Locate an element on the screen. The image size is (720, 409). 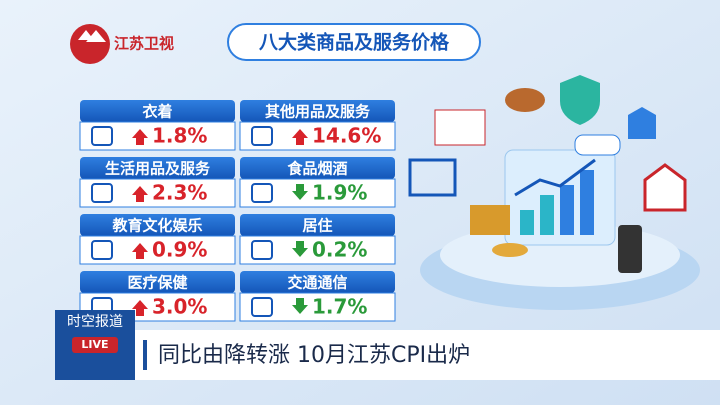
item-value: 0.9% is located at coordinates (179, 250).